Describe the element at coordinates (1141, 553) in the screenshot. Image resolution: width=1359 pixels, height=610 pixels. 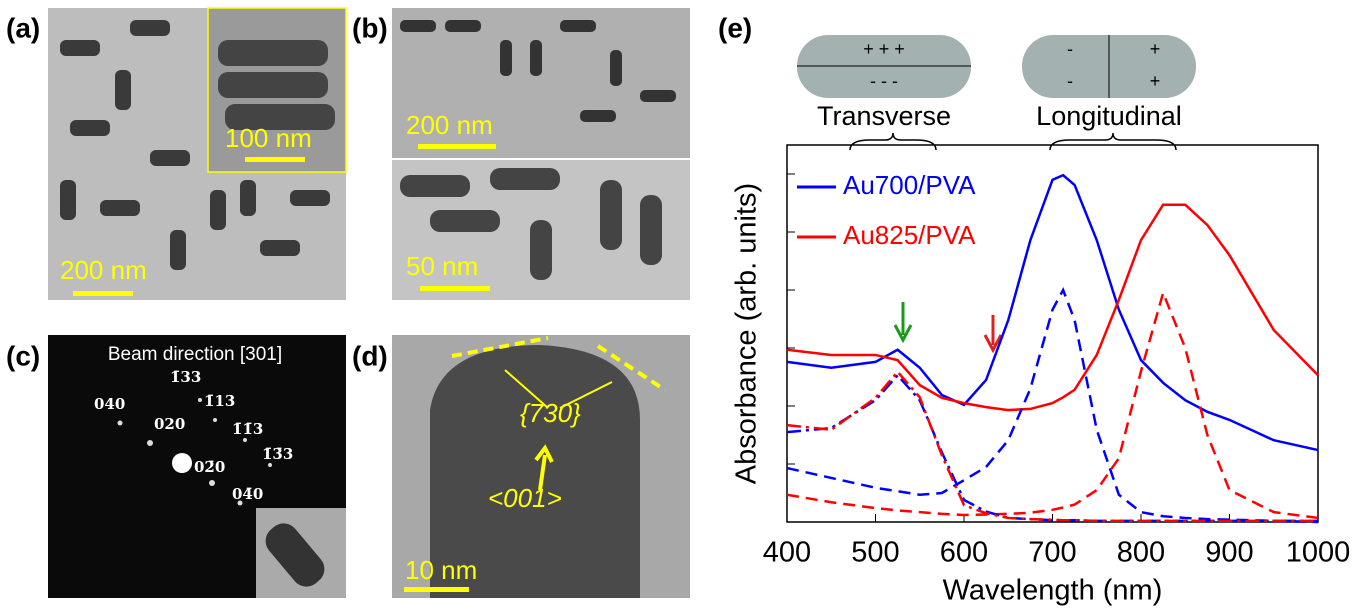
I see `x-tick-label: 800` at that location.